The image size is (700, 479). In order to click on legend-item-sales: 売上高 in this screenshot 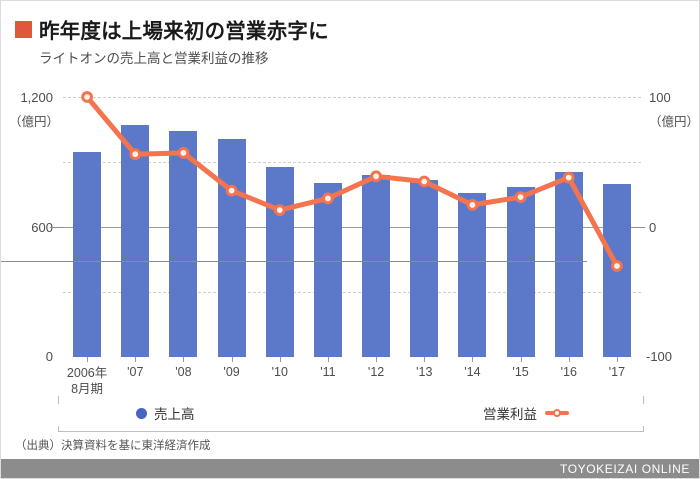, I will do `click(165, 413)`.